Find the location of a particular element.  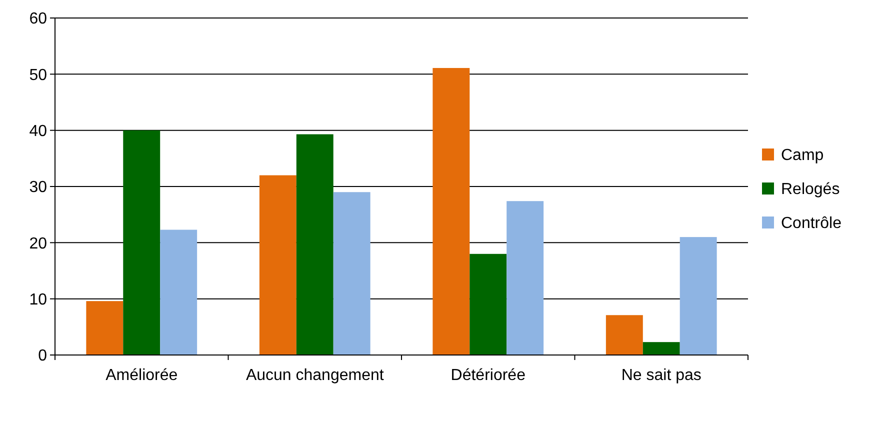

y-tick-label: 10 is located at coordinates (38, 299).